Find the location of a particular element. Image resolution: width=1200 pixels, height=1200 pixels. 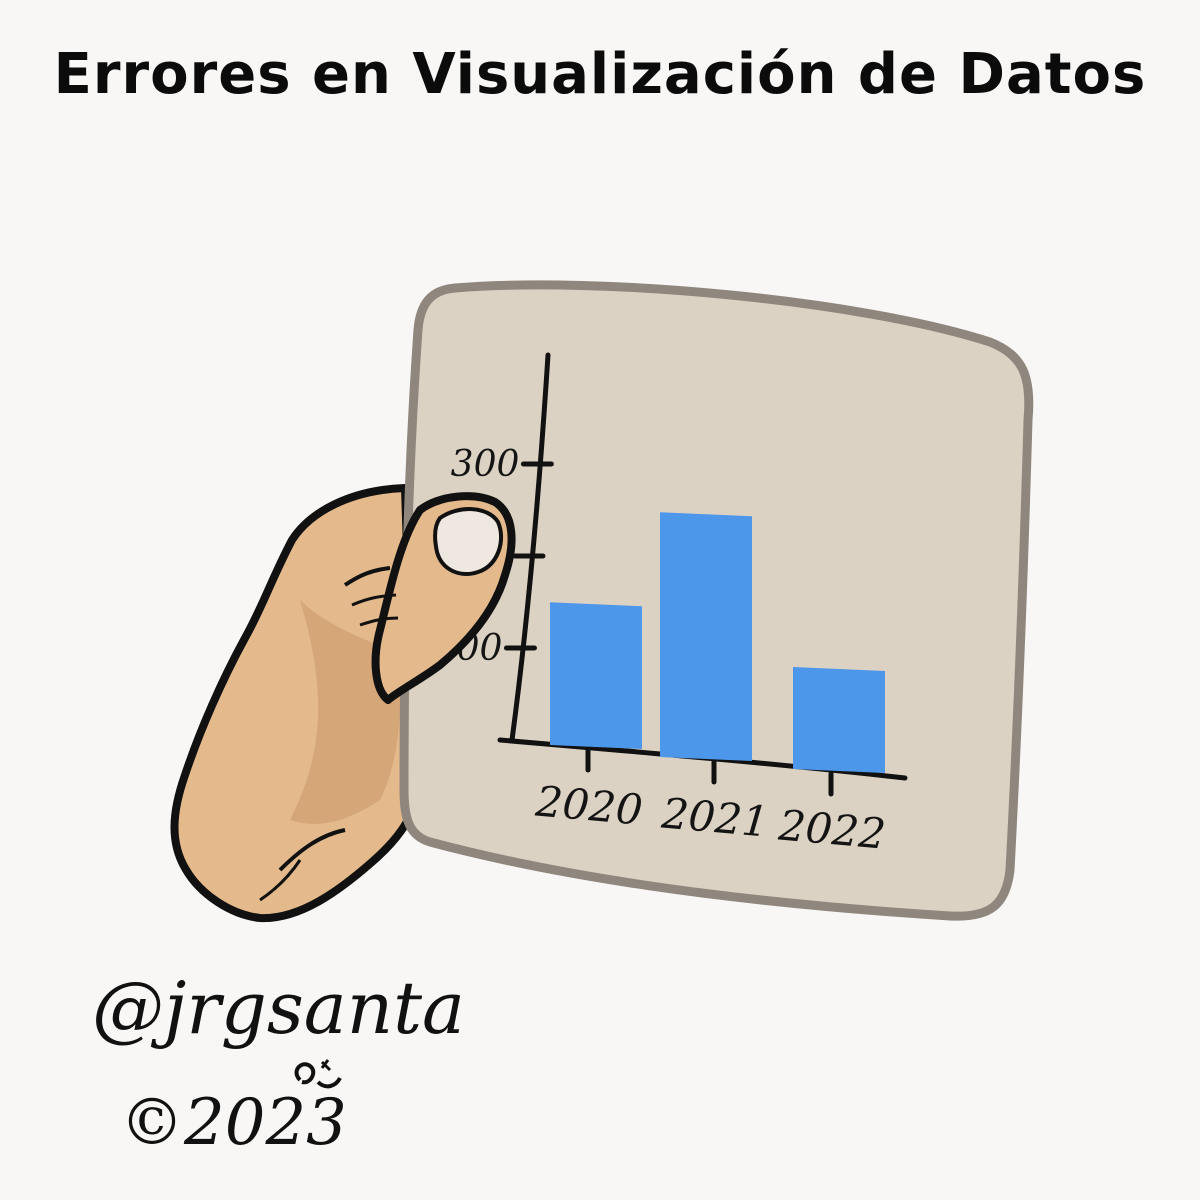

y-axis-line is located at coordinates (530, 547).